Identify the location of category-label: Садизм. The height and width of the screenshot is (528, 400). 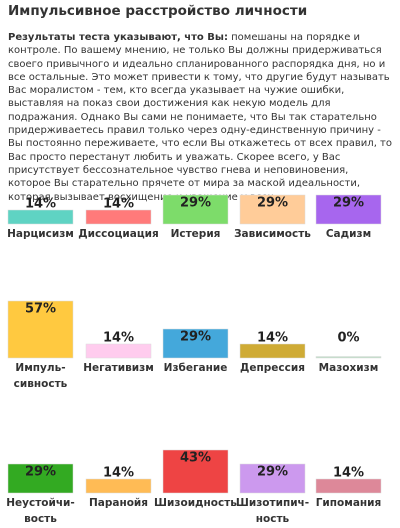
(348, 234).